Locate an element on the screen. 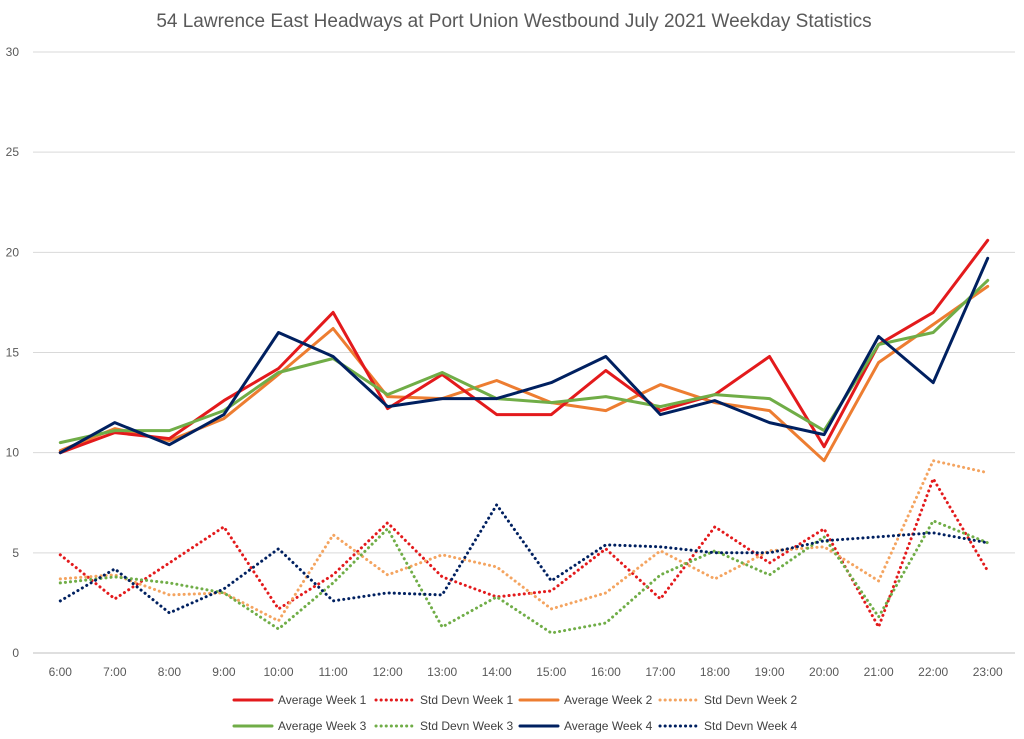 The width and height of the screenshot is (1024, 739). legend-item-average-week-1: Average Week 1 is located at coordinates (299, 700).